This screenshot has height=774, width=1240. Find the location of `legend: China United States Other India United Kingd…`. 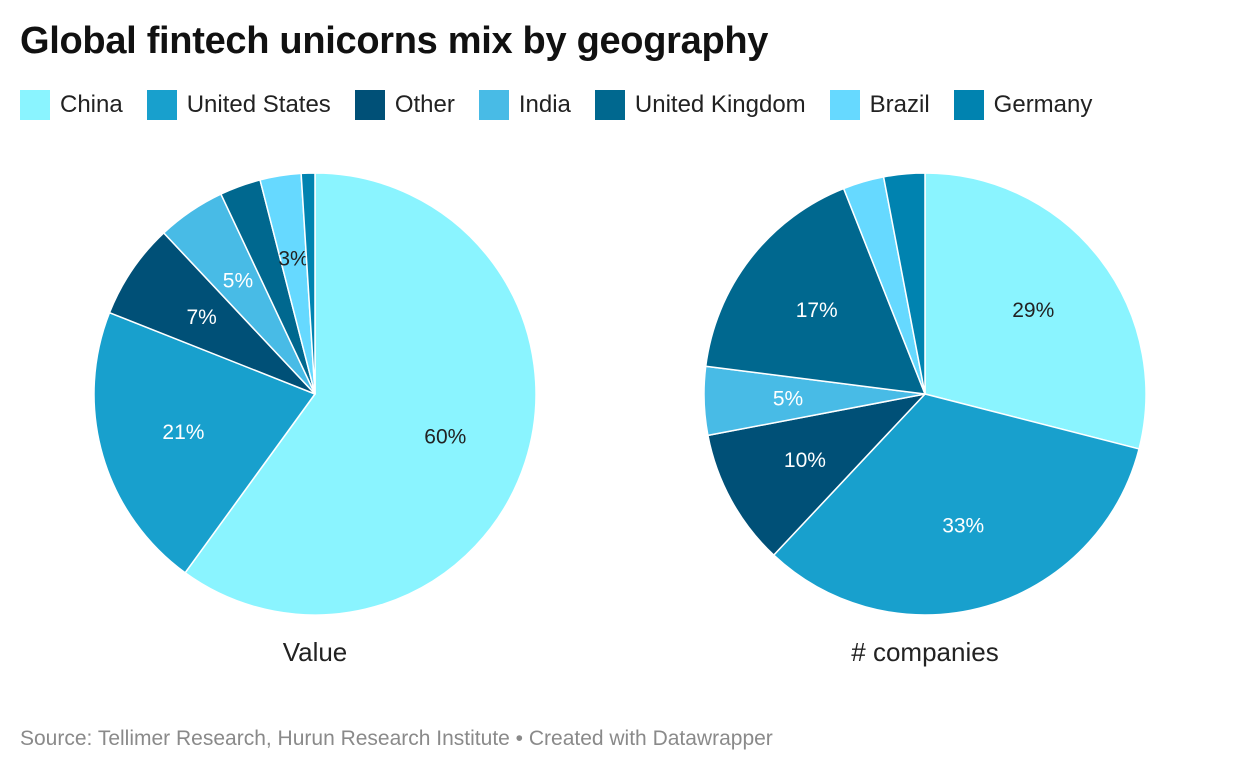

legend: China United States Other India United Kingd… is located at coordinates (556, 105).